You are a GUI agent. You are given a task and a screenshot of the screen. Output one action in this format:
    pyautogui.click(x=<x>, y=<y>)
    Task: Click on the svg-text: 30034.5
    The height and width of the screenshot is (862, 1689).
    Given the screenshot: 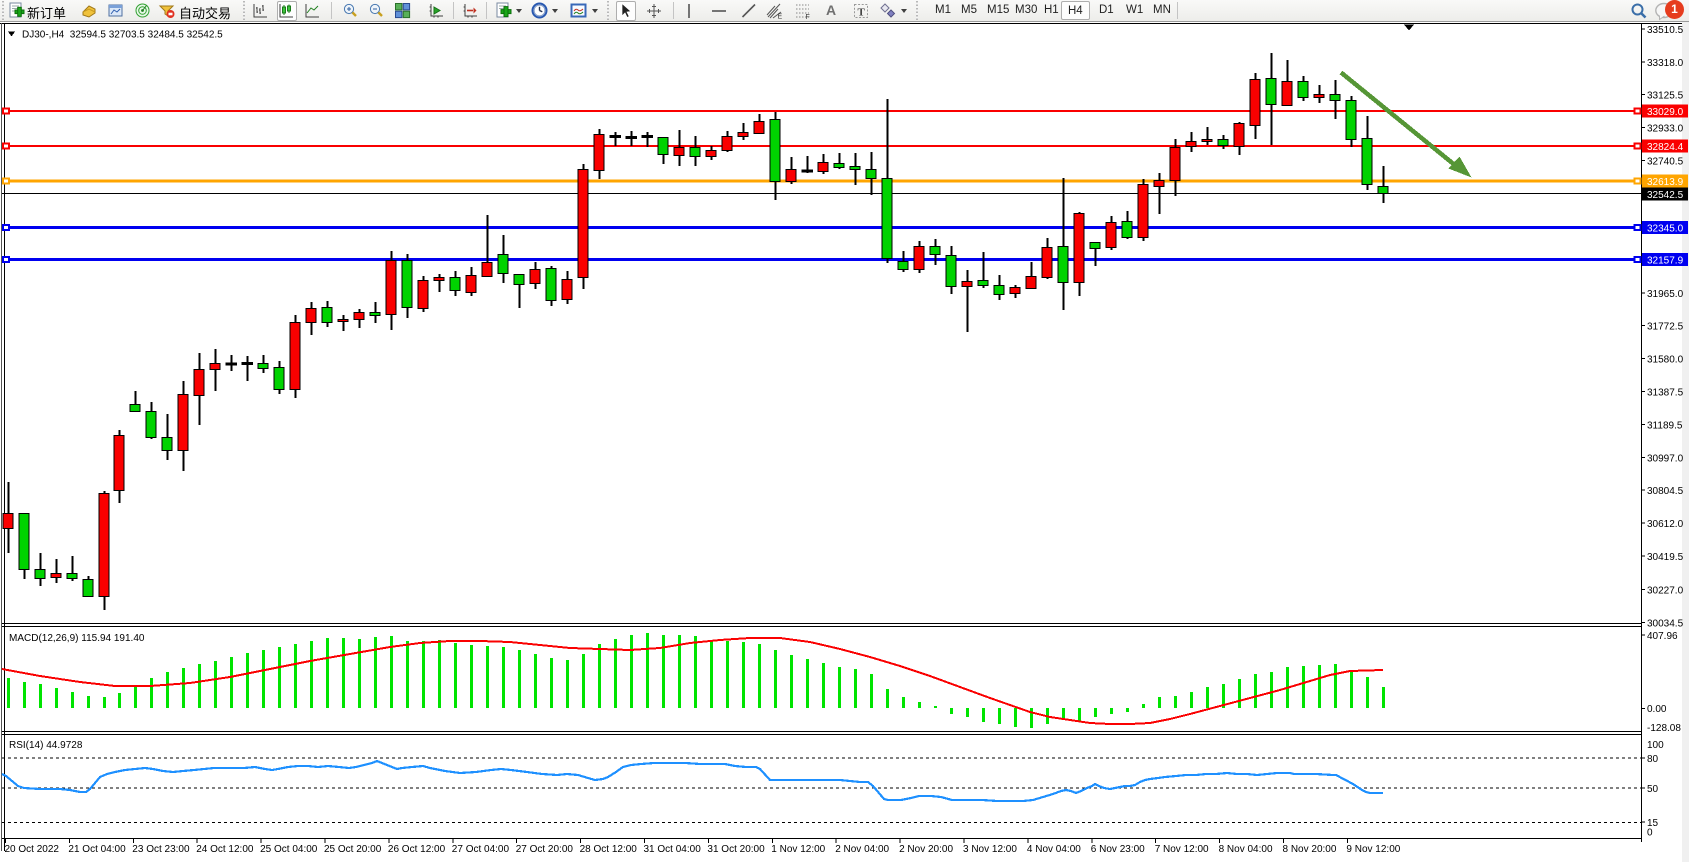 What is the action you would take?
    pyautogui.click(x=1665, y=623)
    